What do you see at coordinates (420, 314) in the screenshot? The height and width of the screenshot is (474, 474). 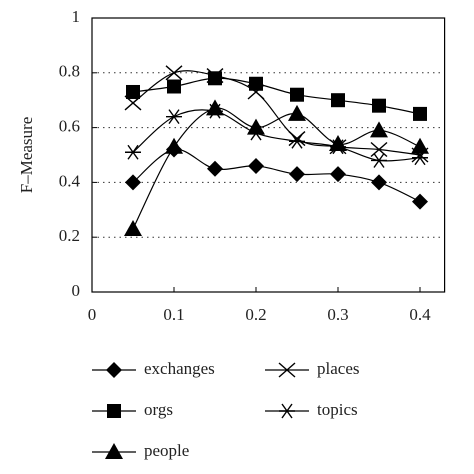 I see `x-tick-label: 0.4` at bounding box center [420, 314].